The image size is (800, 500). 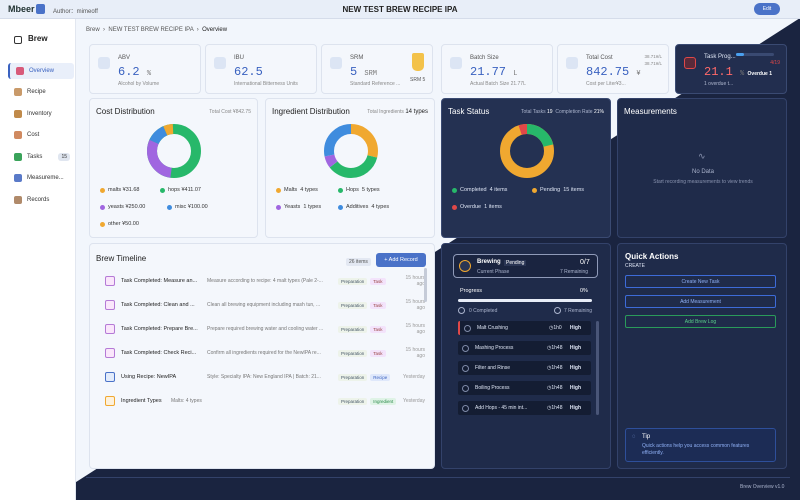 What do you see at coordinates (239, 58) in the screenshot?
I see `kpi-label: IBU` at bounding box center [239, 58].